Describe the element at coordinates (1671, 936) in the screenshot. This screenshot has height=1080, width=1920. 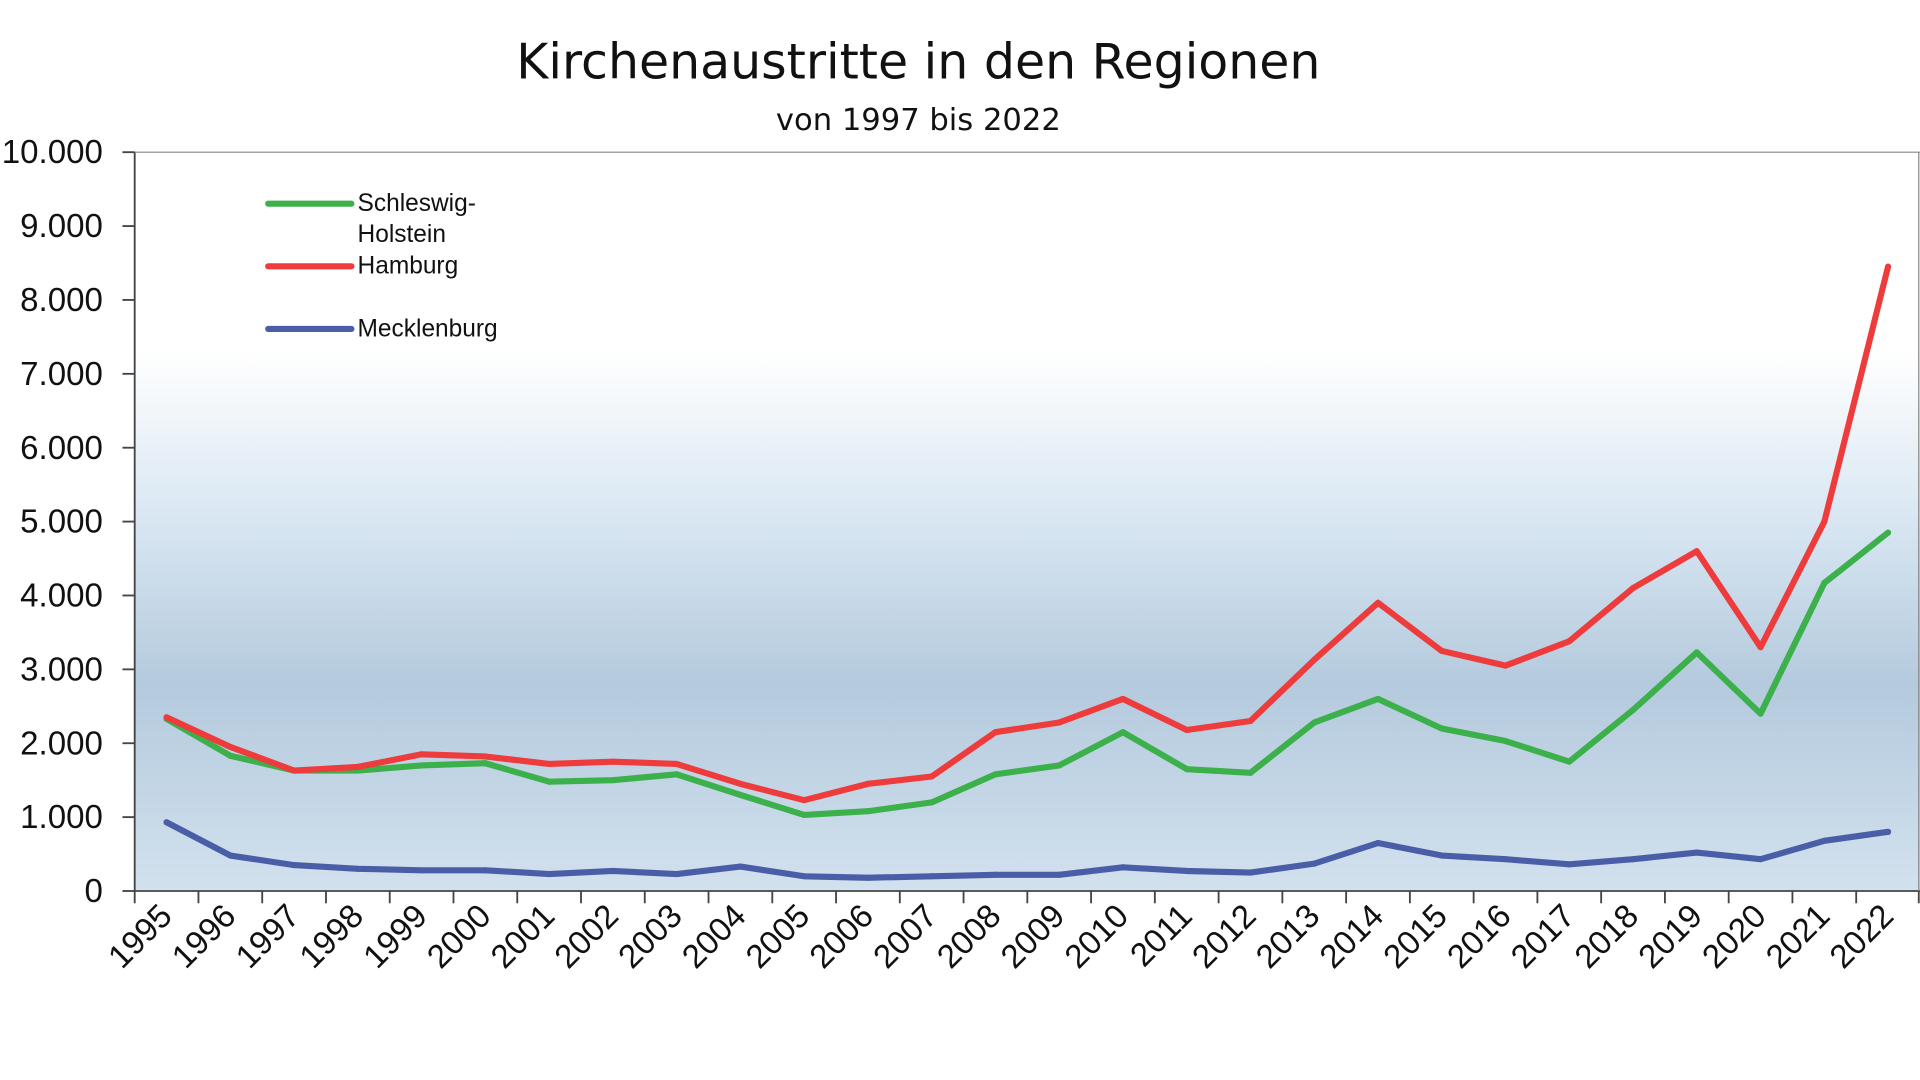
I see `x-tick-label: 2019` at that location.